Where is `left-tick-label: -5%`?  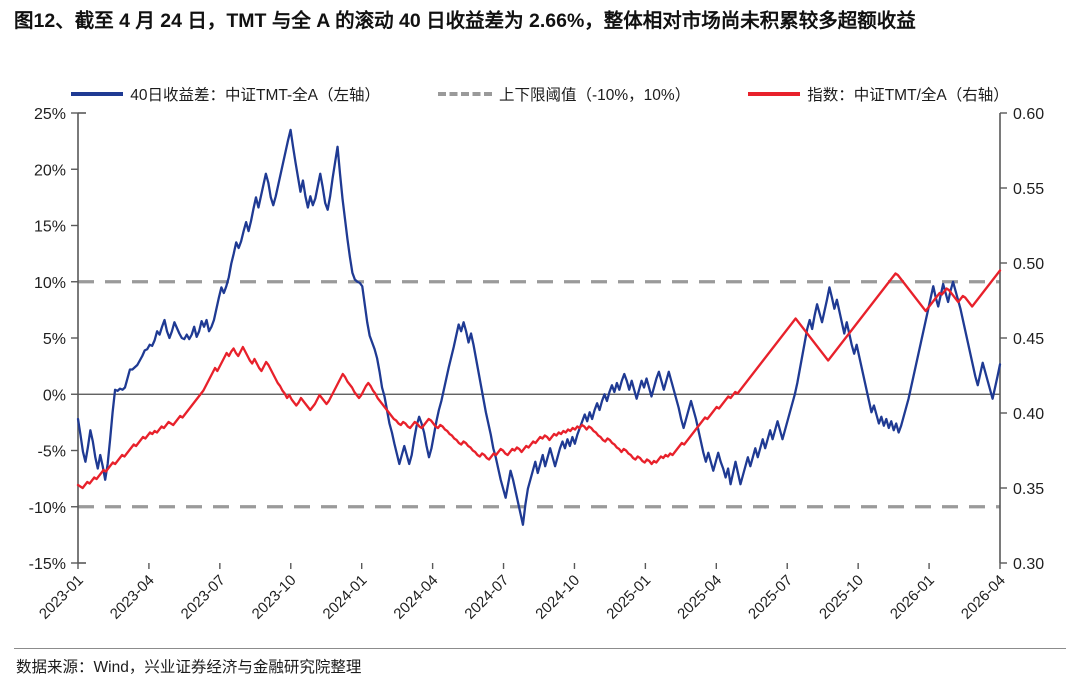
left-tick-label: -5% is located at coordinates (52, 452).